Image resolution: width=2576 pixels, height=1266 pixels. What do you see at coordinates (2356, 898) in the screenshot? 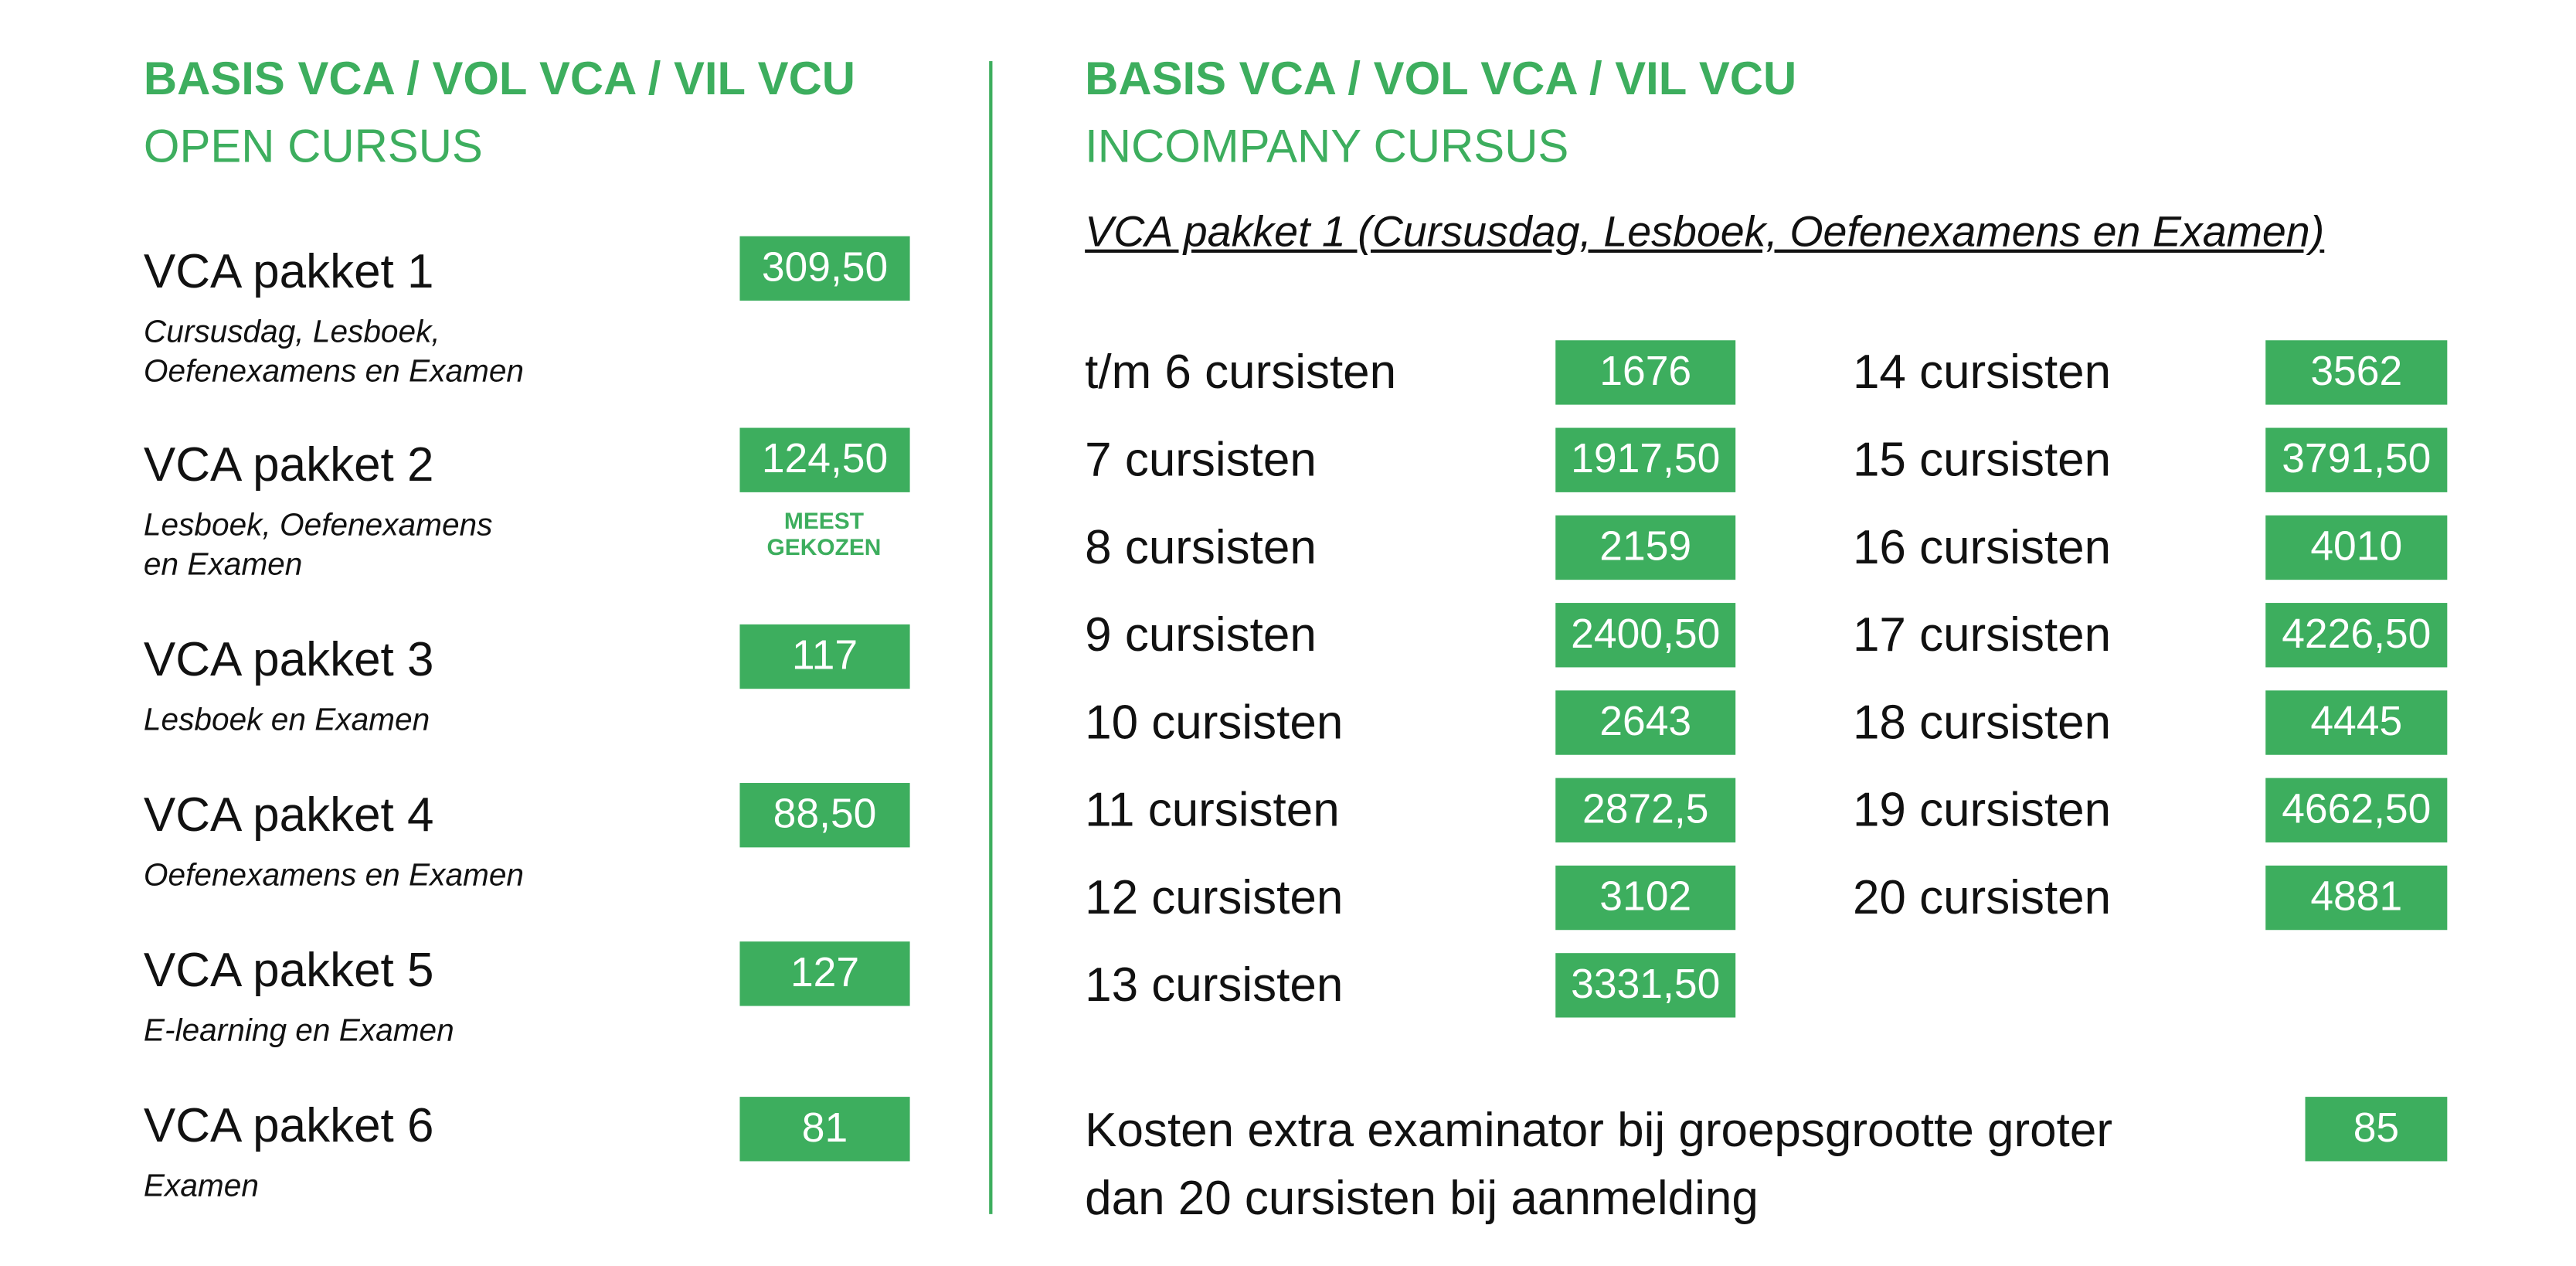
I see `price: 4881` at bounding box center [2356, 898].